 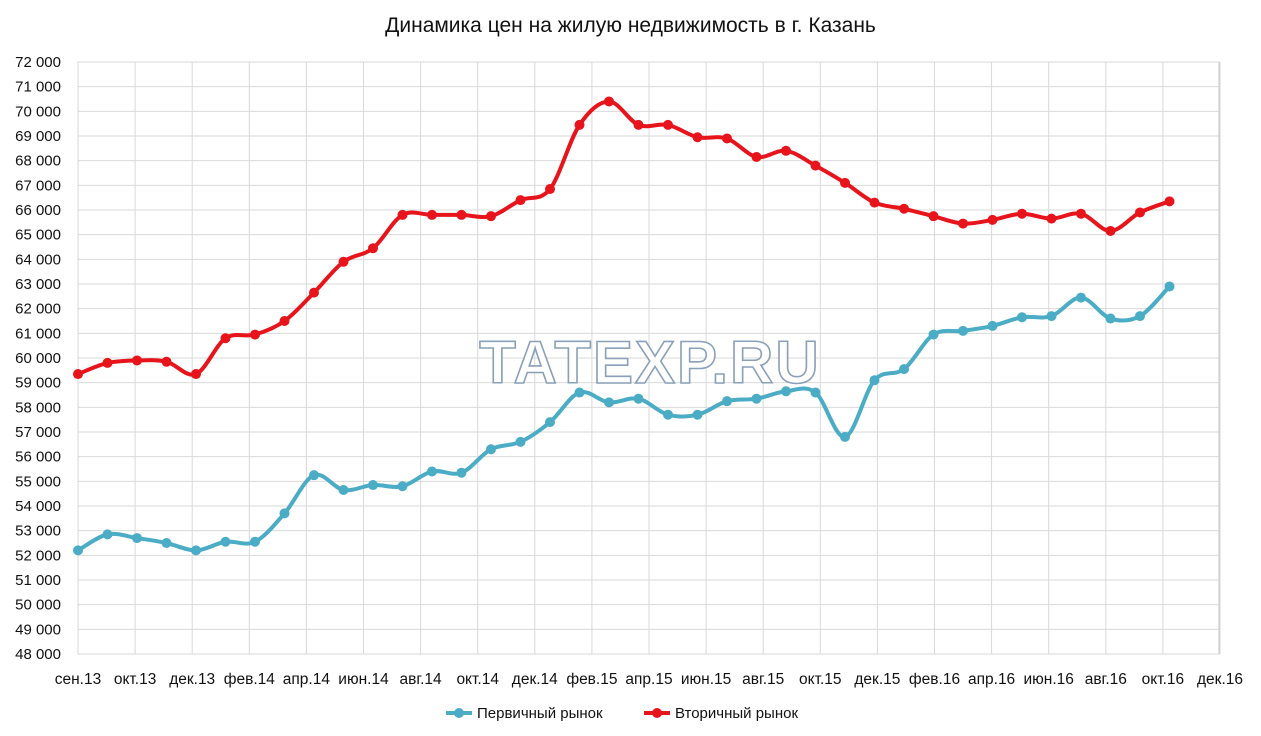 What do you see at coordinates (307, 679) in the screenshot?
I see `x-tick-label: апр.14` at bounding box center [307, 679].